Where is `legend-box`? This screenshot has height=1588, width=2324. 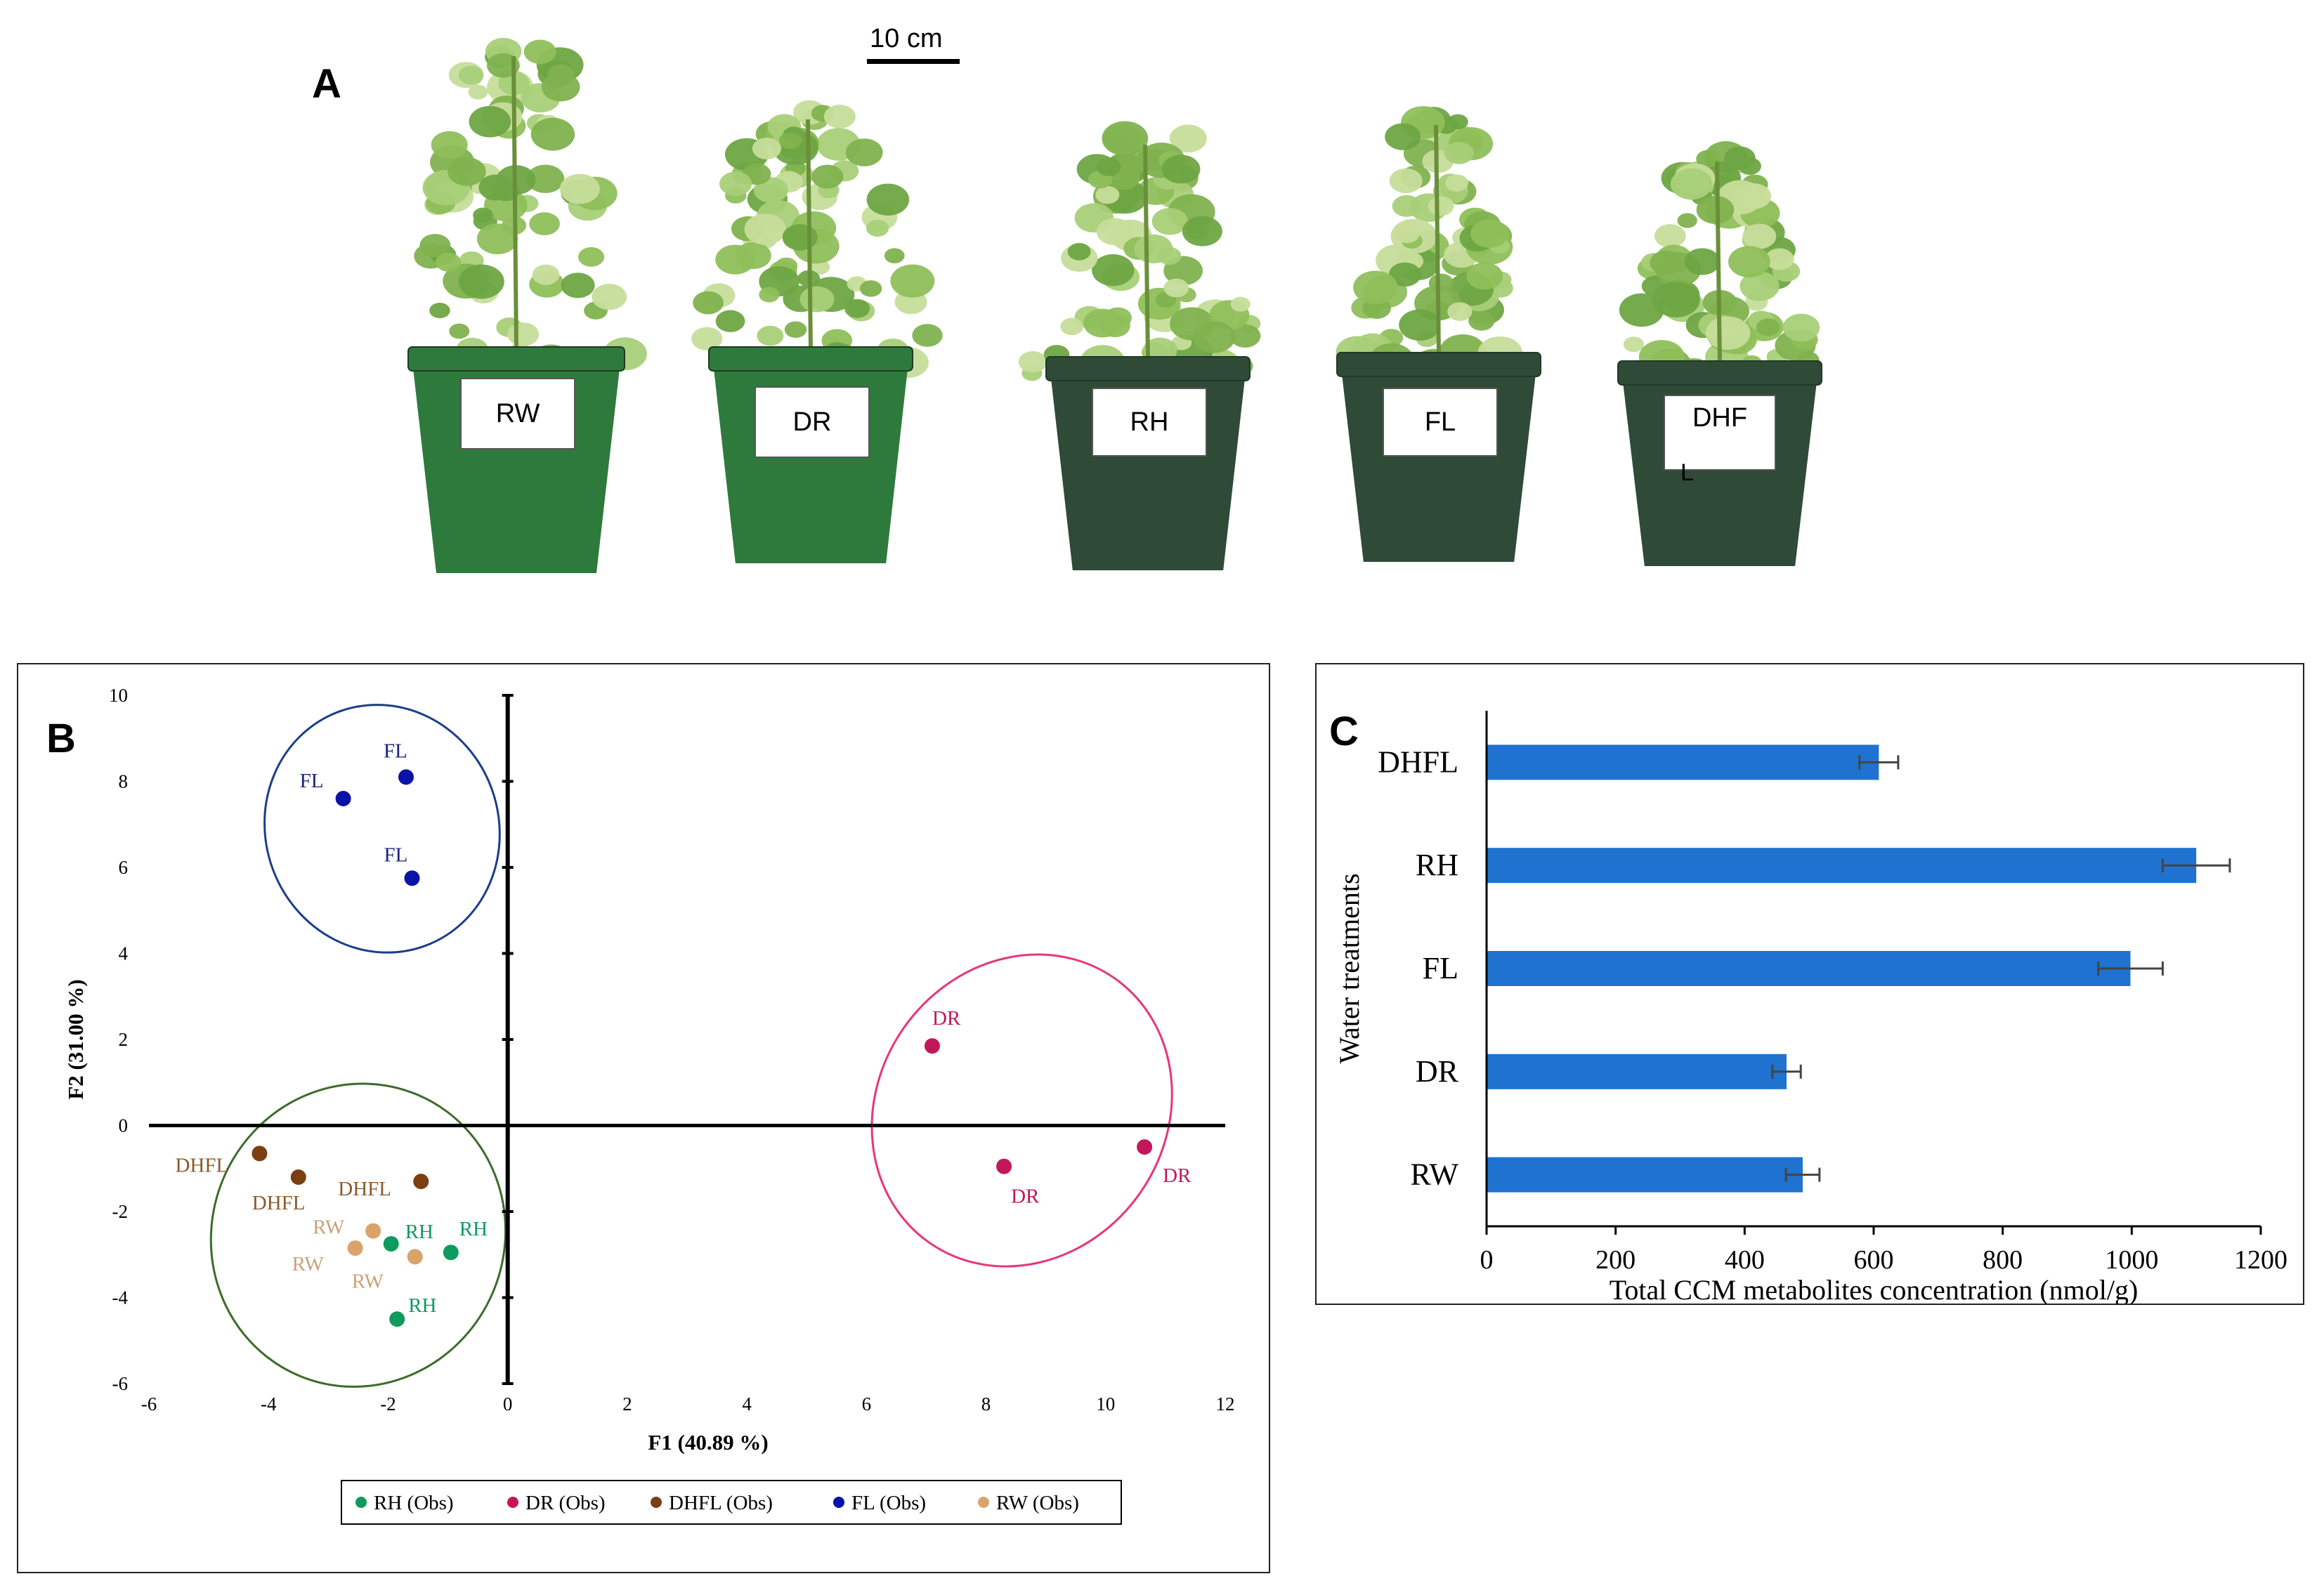 legend-box is located at coordinates (732, 1502).